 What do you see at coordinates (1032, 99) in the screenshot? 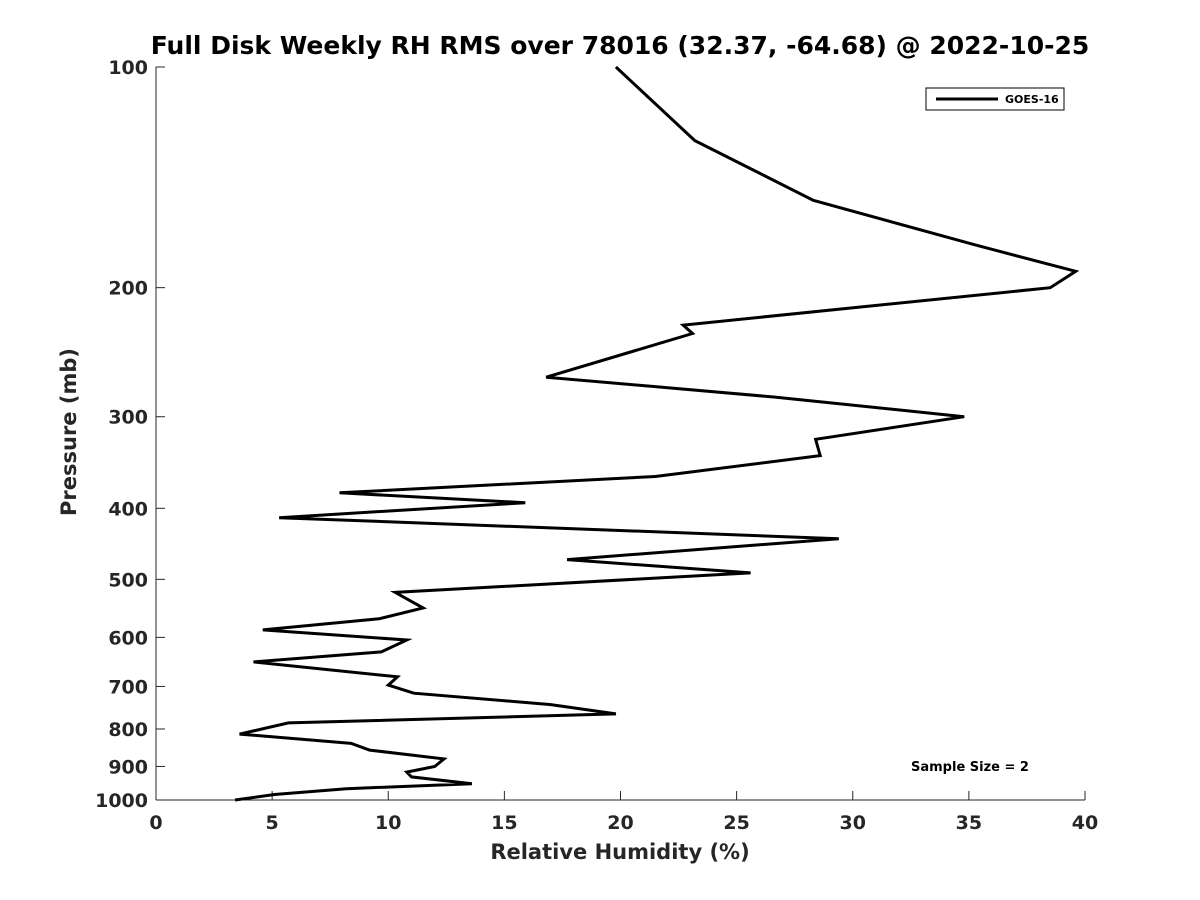
I see `legend-entry-goes-16: GOES-16` at bounding box center [1032, 99].